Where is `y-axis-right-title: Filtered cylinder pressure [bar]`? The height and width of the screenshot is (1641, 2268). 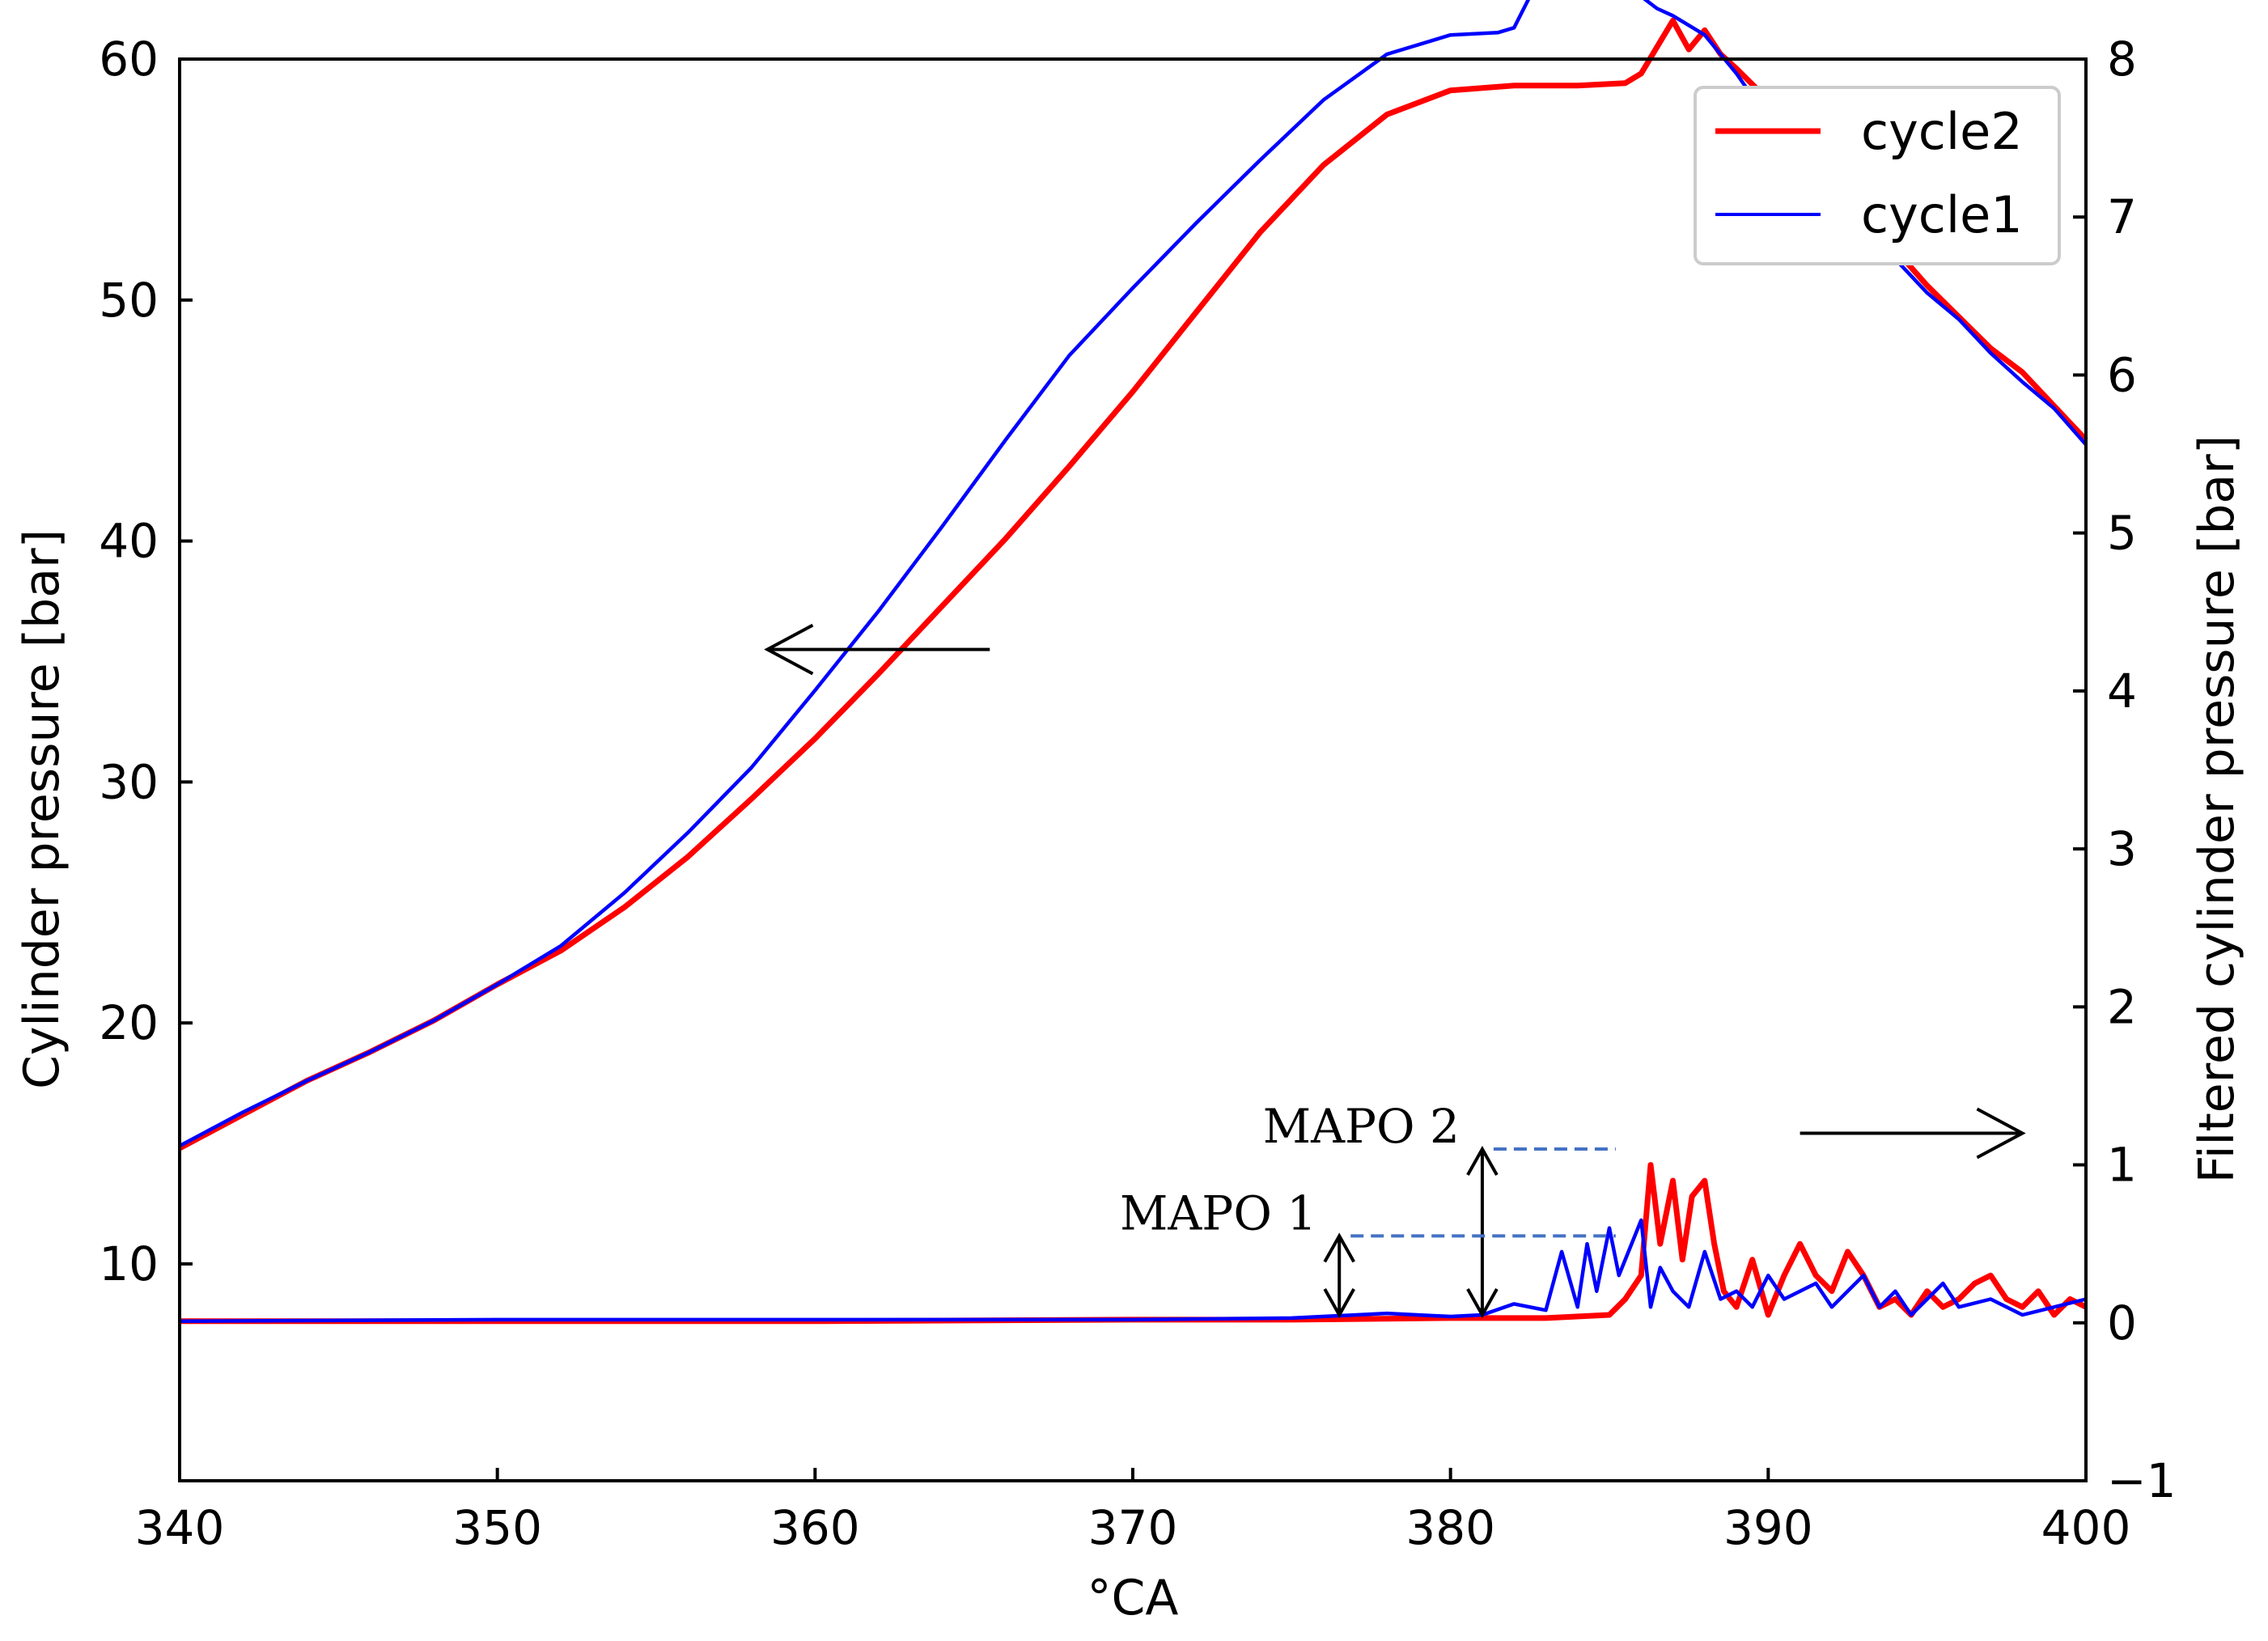 y-axis-right-title: Filtered cylinder pressure [bar] is located at coordinates (2217, 809).